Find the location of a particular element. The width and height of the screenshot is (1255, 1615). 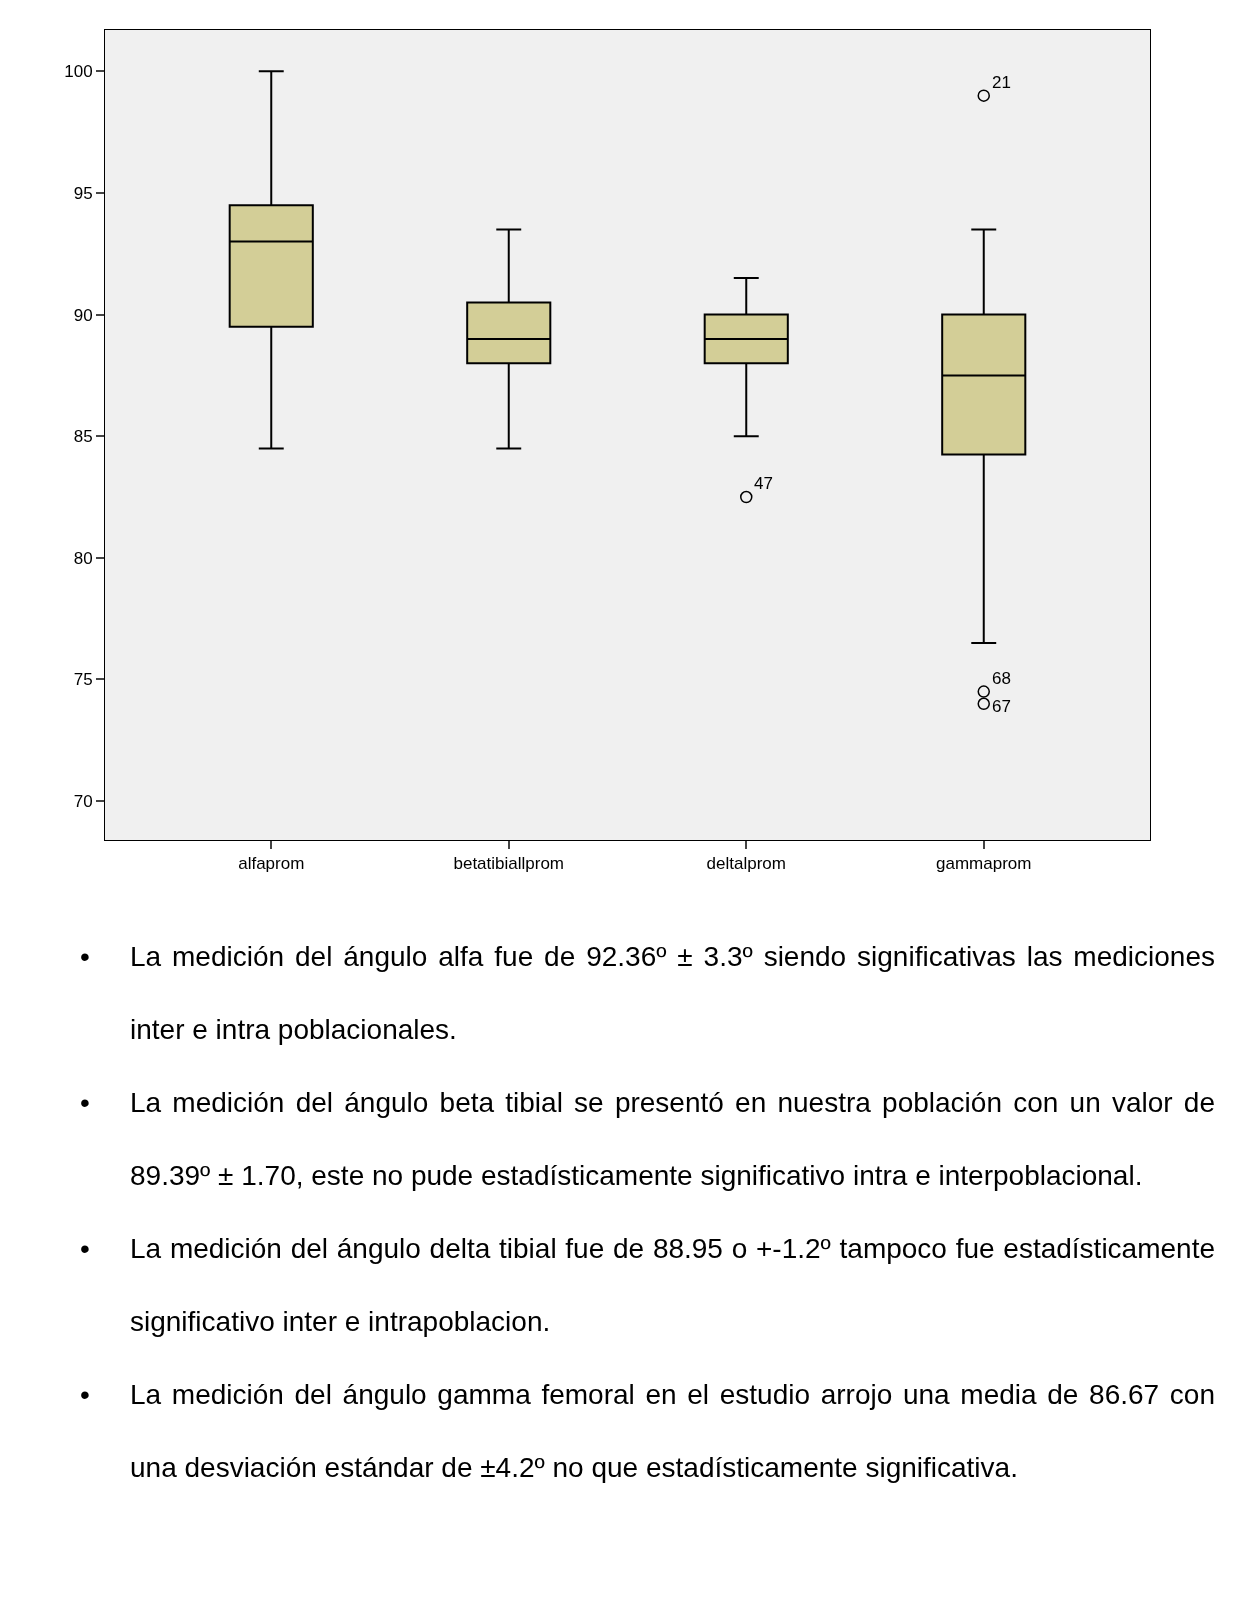

text: • La medición del ángulo beta tibial se presentó en nuestra población con un valor de 89.39º ± 1.70, este no pude estadísticamente significativo intra e interpoblacional. is located at coordinates (647, 1139).